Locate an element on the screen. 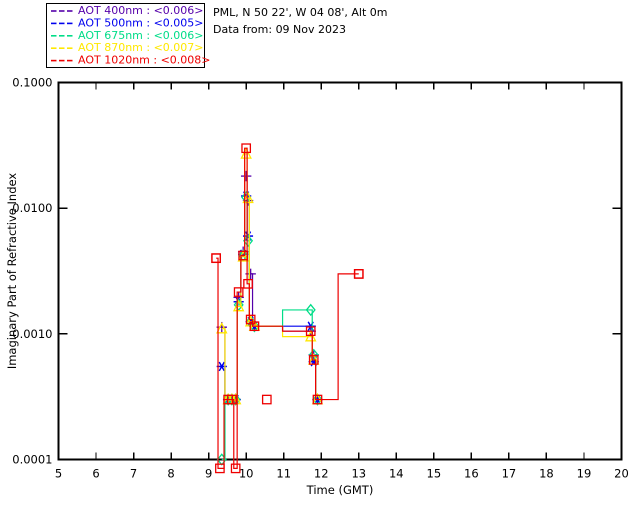  x-tick-label: 14 is located at coordinates (396, 474).